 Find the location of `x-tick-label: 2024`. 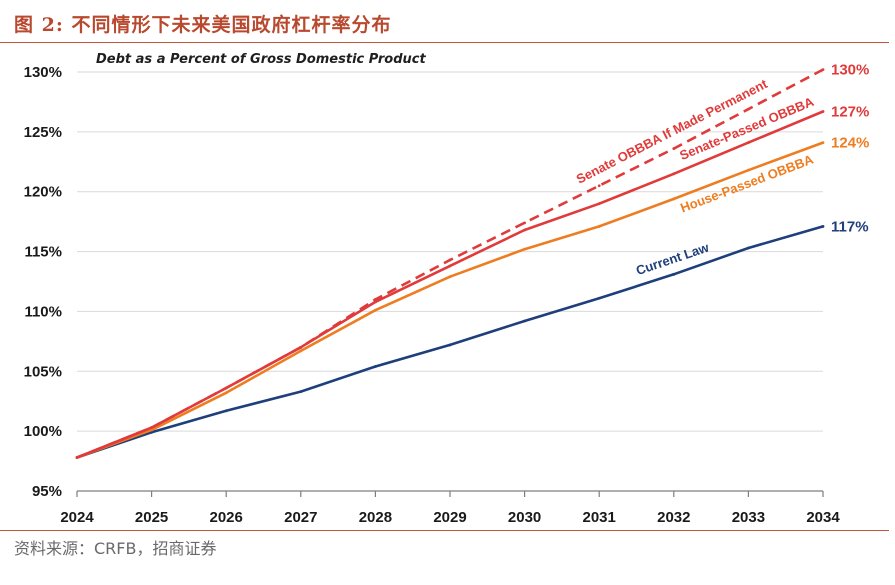

x-tick-label: 2024 is located at coordinates (77, 517).